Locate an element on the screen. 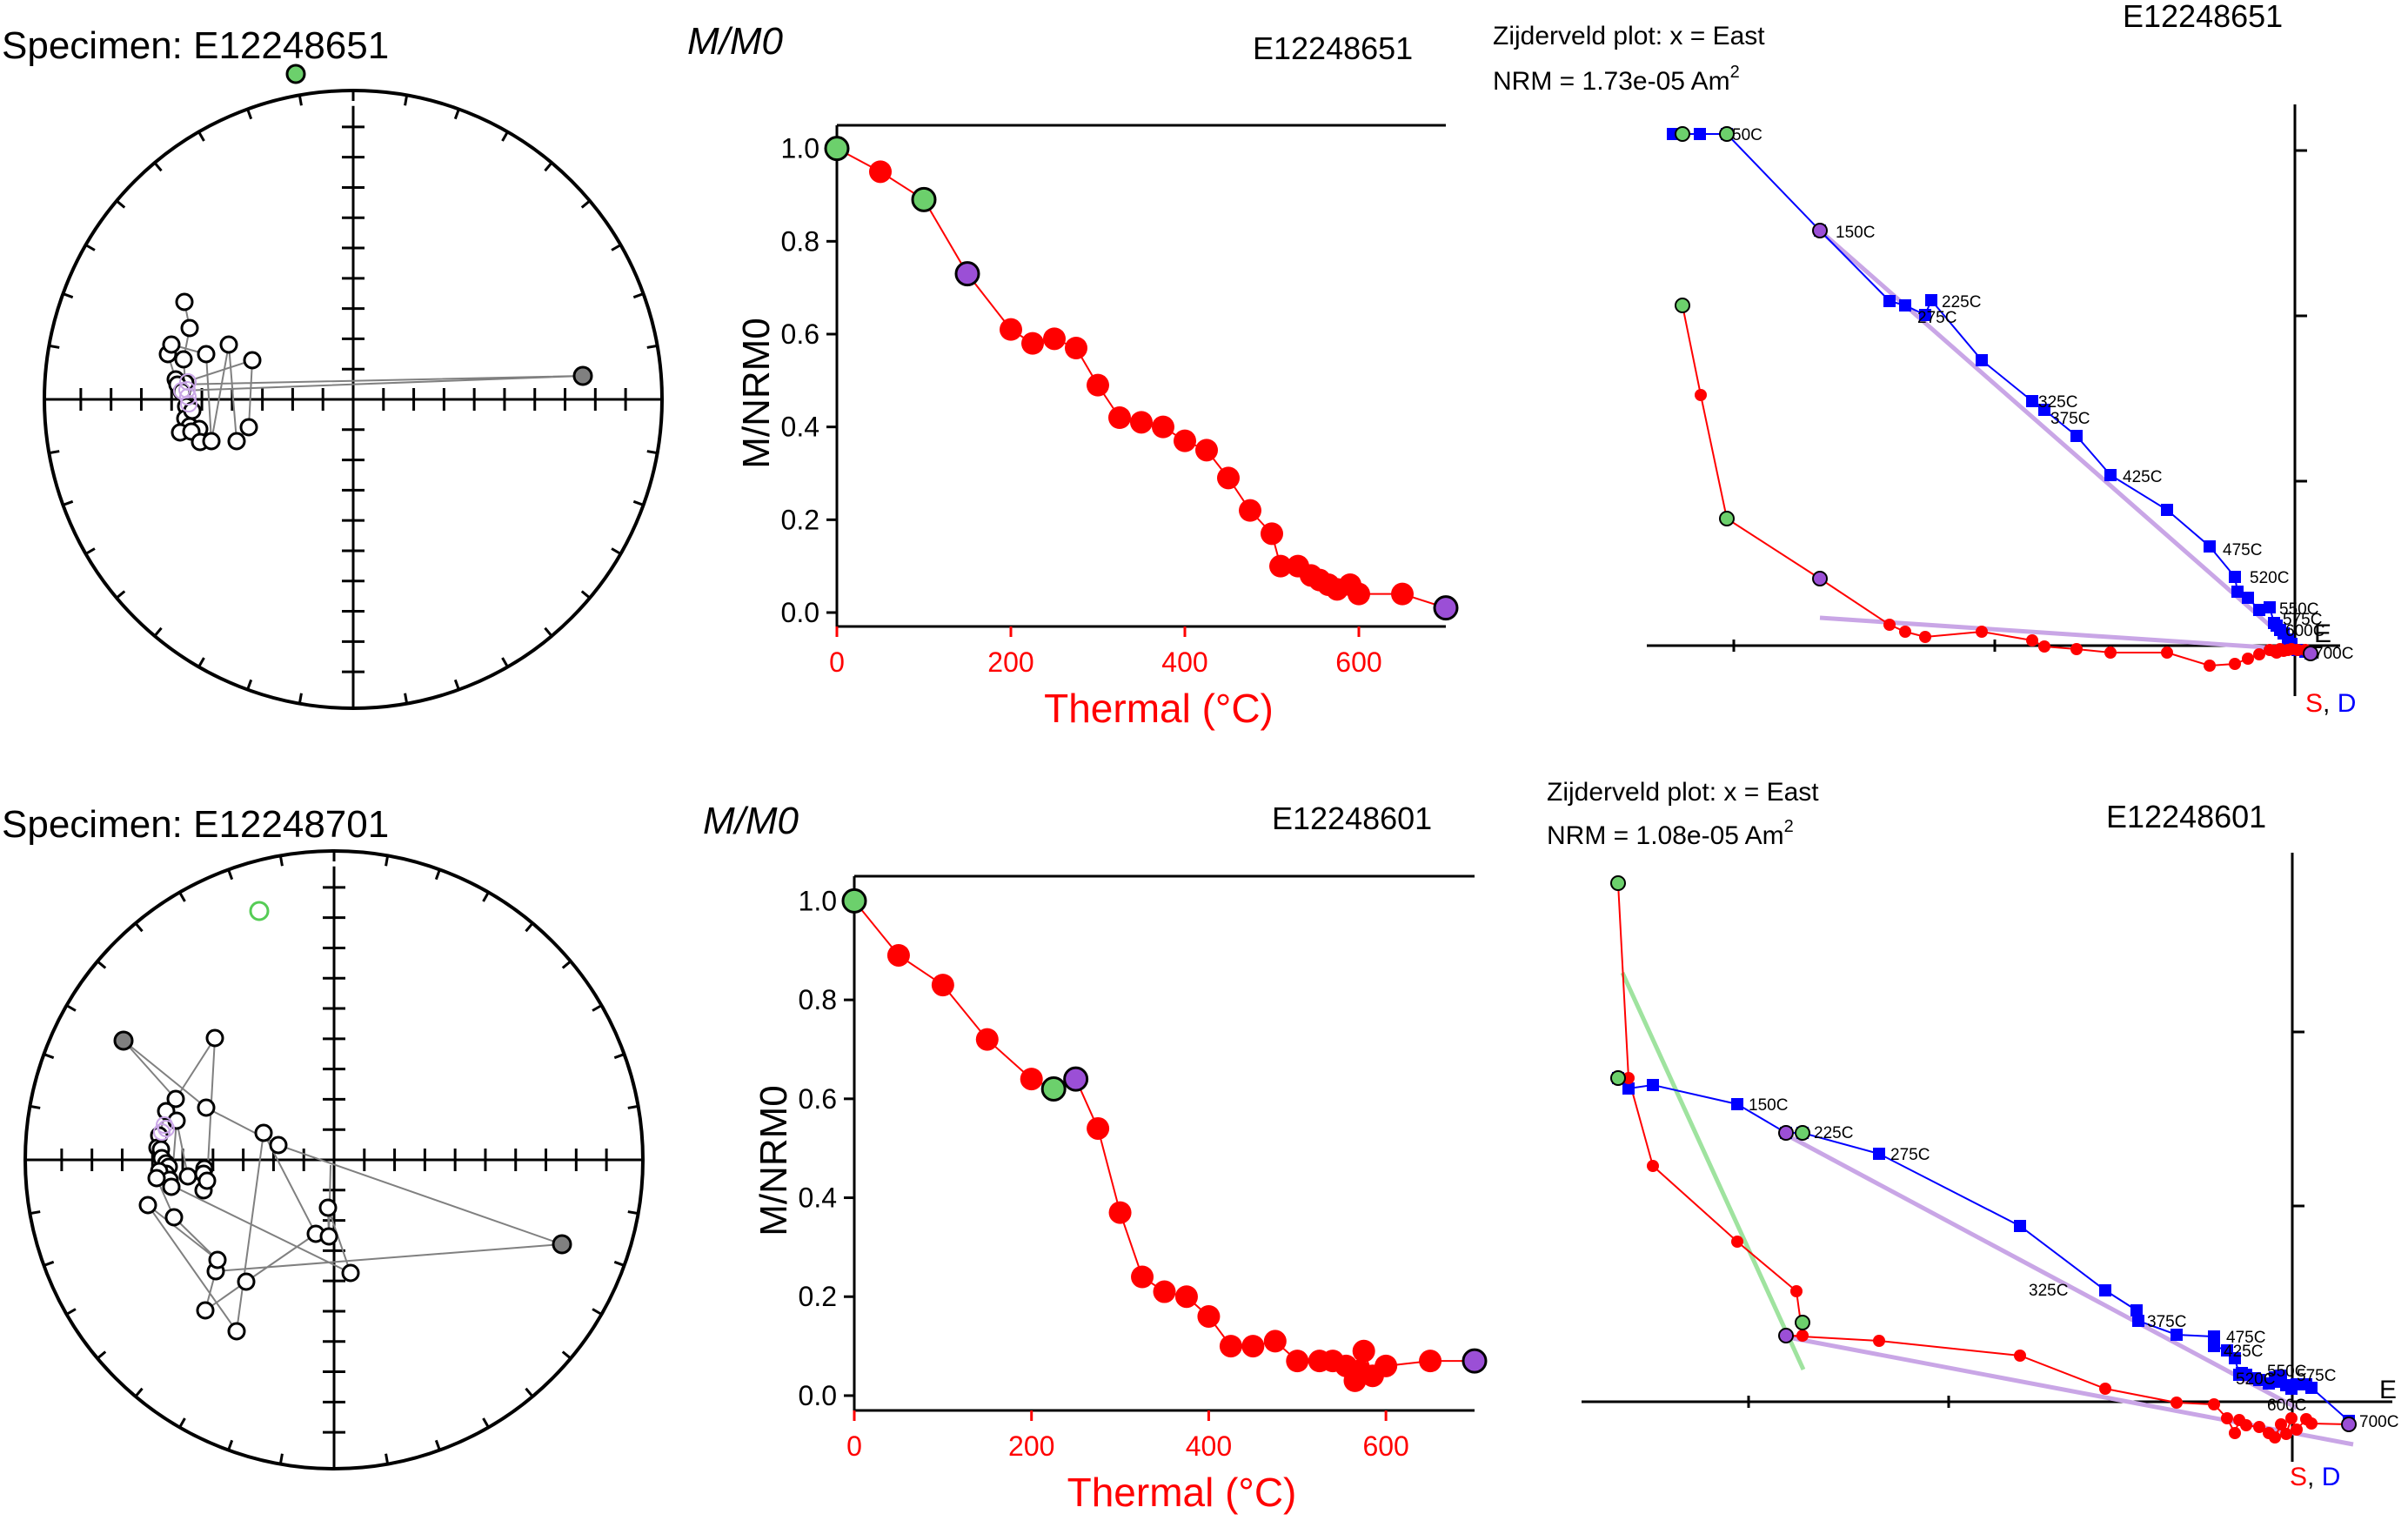  decay-xlabel: Thermal (°C) is located at coordinates (1182, 1492).